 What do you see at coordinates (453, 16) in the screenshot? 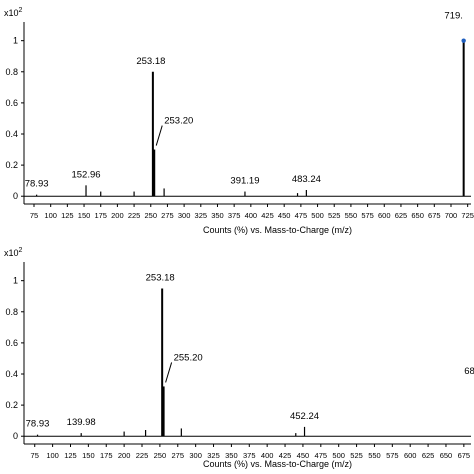
I see `peak-label: 719.` at bounding box center [453, 16].